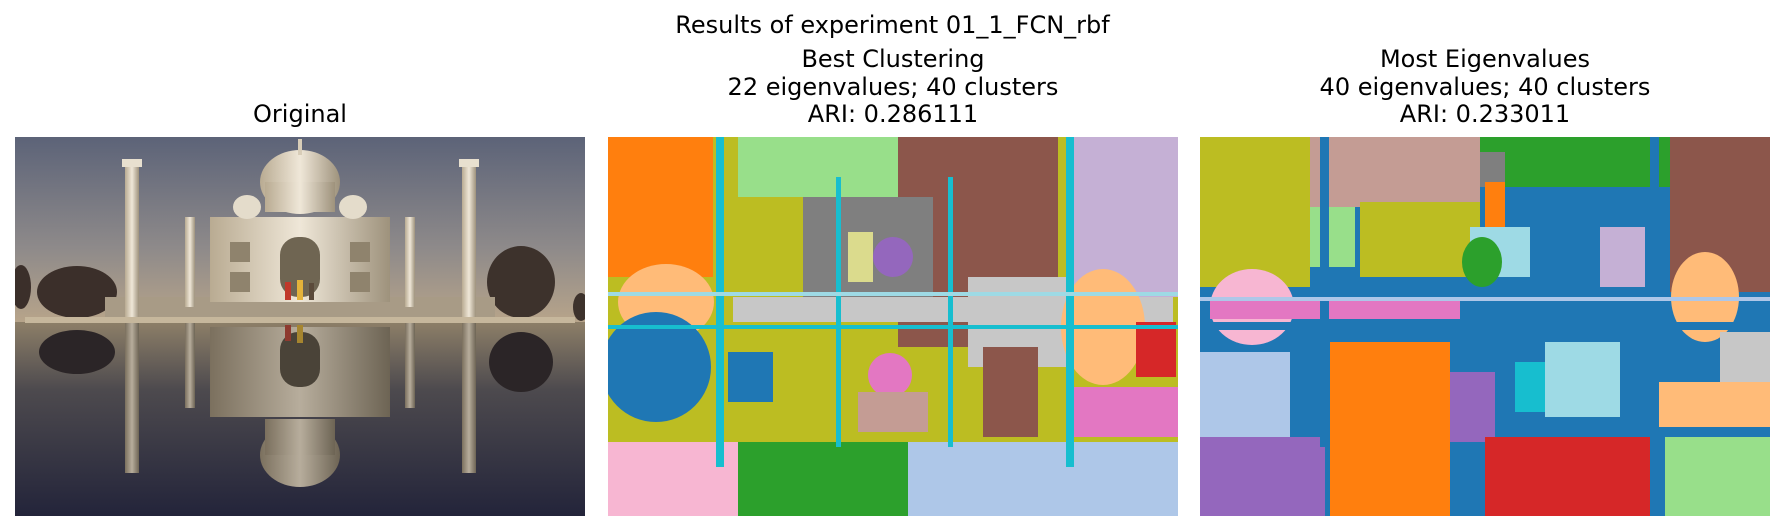 The width and height of the screenshot is (1785, 532). Describe the element at coordinates (893, 59) in the screenshot. I see `best-clustering-heading: Best Clustering` at that location.